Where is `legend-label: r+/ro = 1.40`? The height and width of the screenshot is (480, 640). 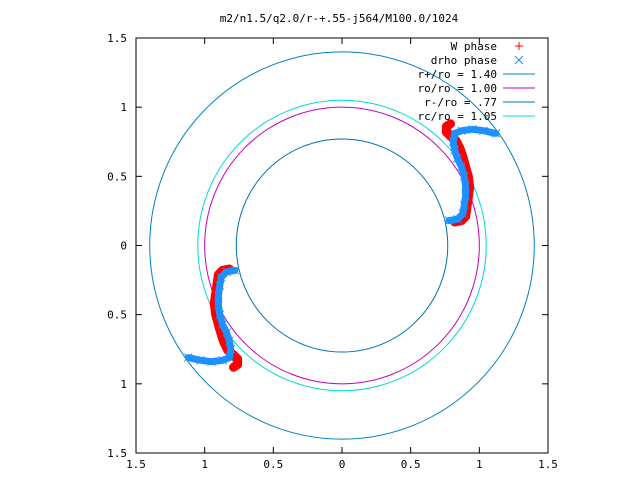 legend-label: r+/ro = 1.40 is located at coordinates (457, 74).